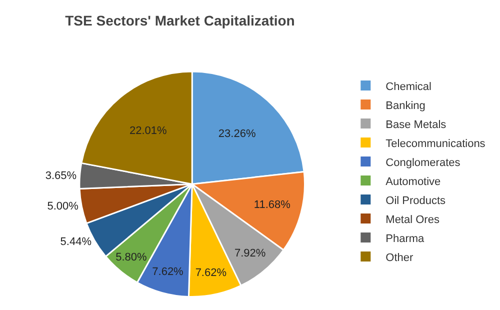  I want to click on data-label: 5.00%, so click(63, 206).